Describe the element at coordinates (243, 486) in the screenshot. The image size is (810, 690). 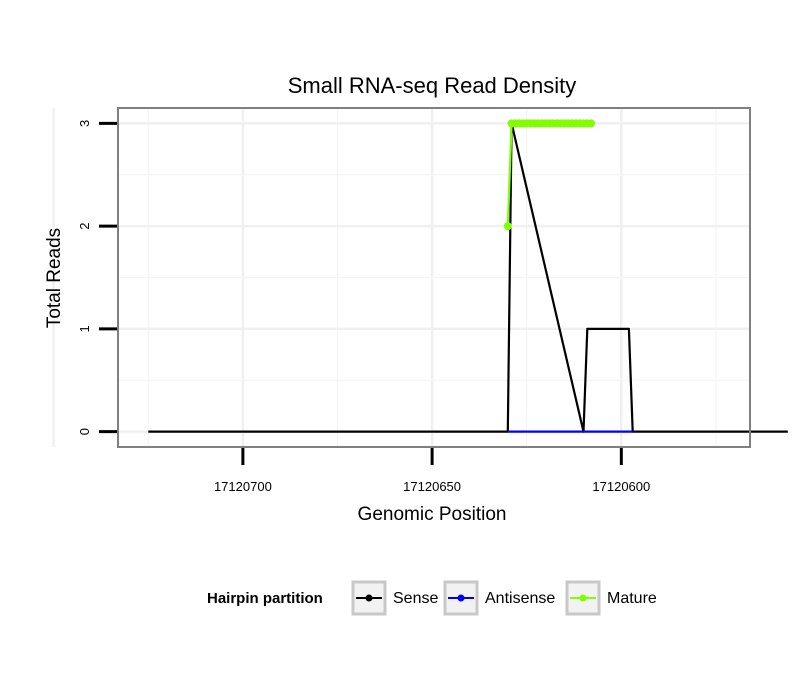
I see `x-tick-label: 17120700` at that location.